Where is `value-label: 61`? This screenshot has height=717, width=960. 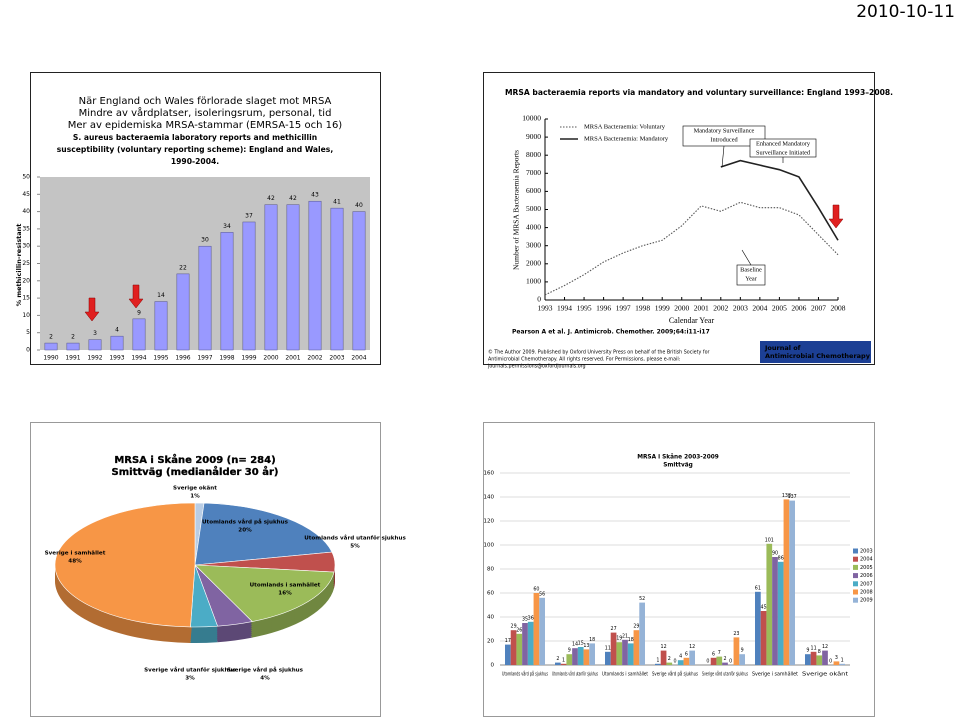
value-label: 61 is located at coordinates (758, 588).